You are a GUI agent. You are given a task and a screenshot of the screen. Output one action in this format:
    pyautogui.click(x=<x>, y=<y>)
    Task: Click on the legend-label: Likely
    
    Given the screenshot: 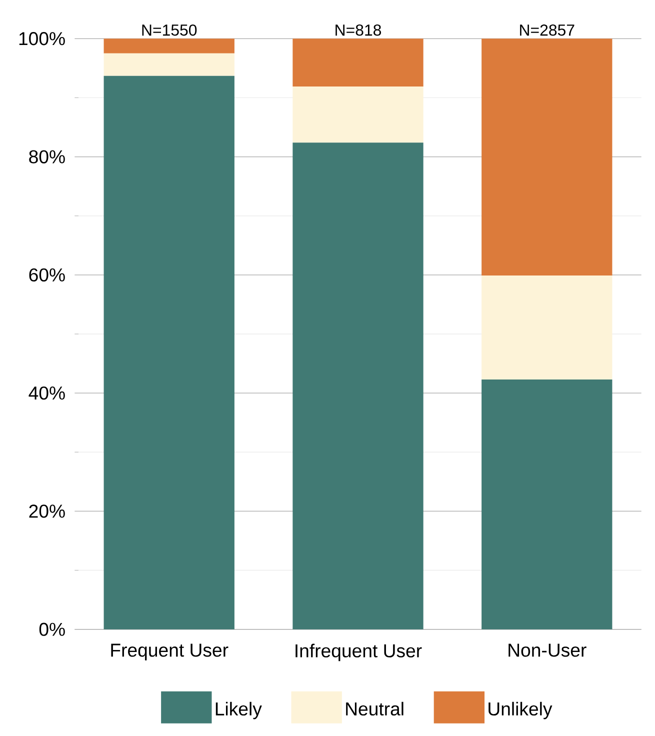 What is the action you would take?
    pyautogui.click(x=239, y=711)
    